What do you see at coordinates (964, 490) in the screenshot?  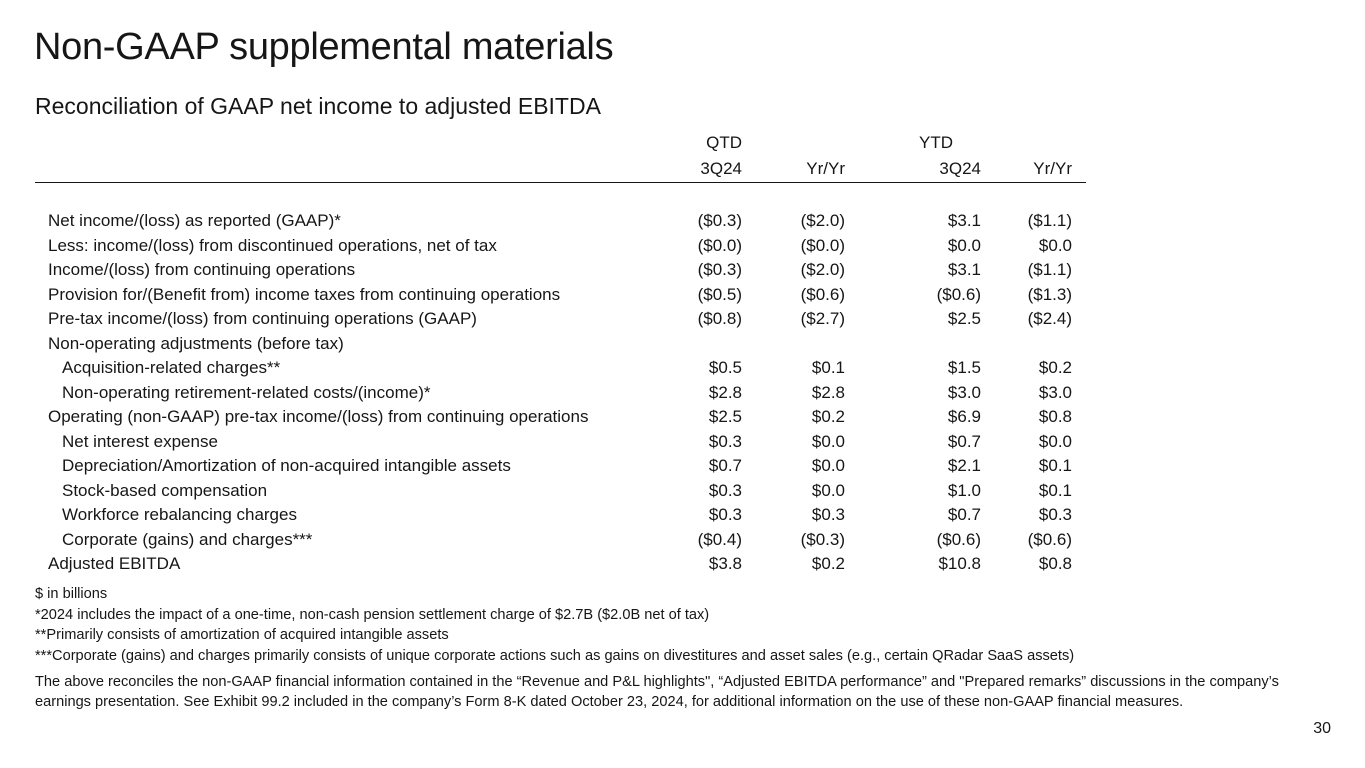 I see `cell-ytd-3q24: $1.0` at bounding box center [964, 490].